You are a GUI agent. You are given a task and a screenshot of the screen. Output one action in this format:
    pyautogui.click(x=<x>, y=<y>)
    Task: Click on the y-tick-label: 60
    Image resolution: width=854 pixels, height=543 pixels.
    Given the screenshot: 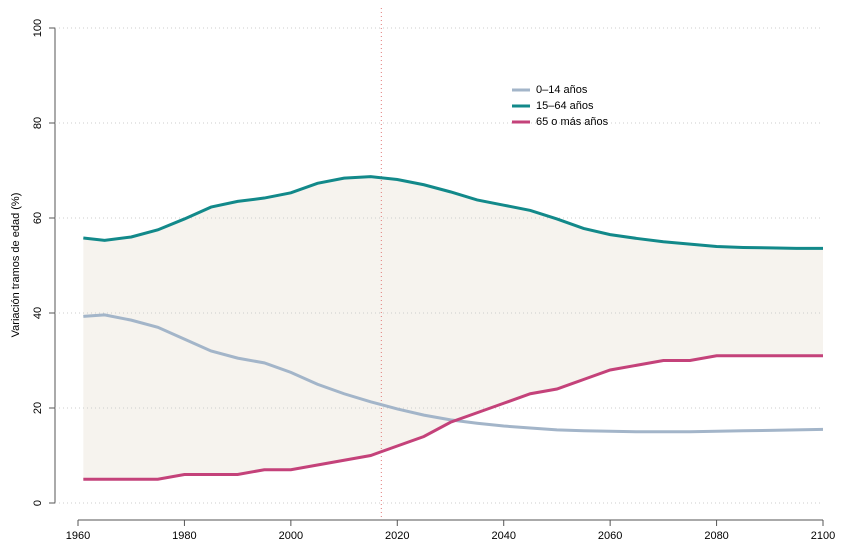 What is the action you would take?
    pyautogui.click(x=38, y=218)
    